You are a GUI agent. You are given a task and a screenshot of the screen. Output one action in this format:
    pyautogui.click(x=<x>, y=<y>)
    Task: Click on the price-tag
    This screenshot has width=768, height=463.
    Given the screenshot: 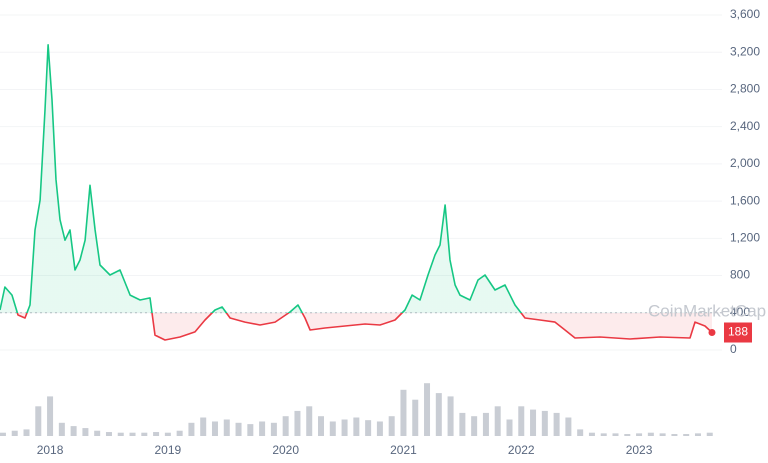 What is the action you would take?
    pyautogui.click(x=738, y=332)
    